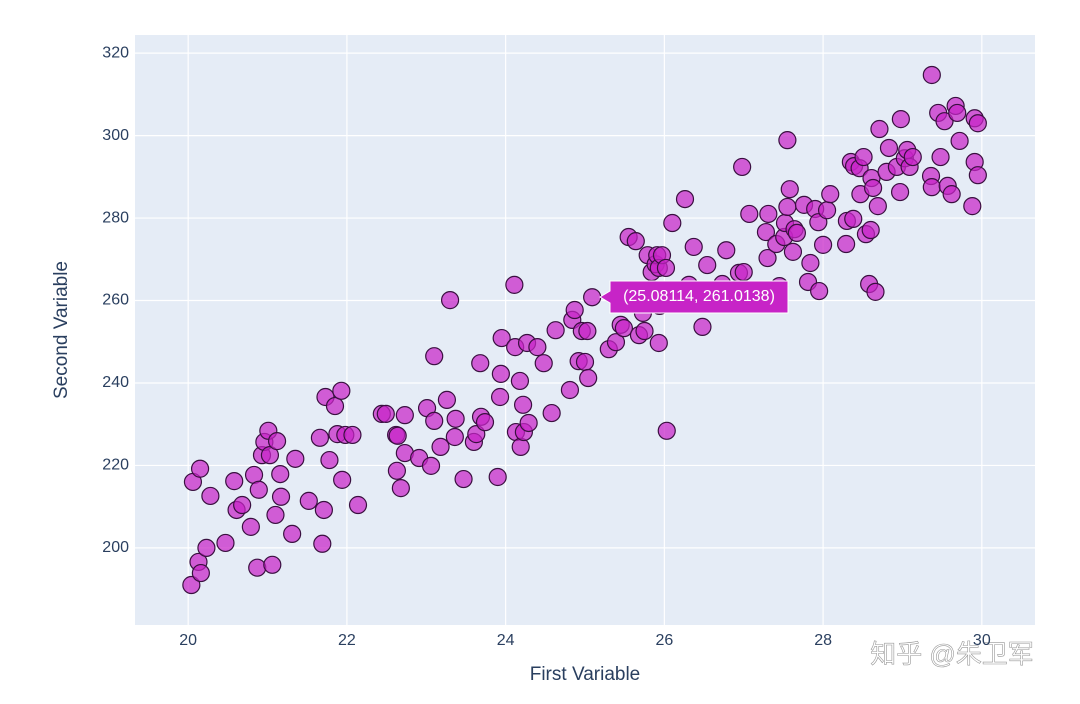 The height and width of the screenshot is (704, 1080). What do you see at coordinates (585, 674) in the screenshot?
I see `x-axis-title: First Variable` at bounding box center [585, 674].